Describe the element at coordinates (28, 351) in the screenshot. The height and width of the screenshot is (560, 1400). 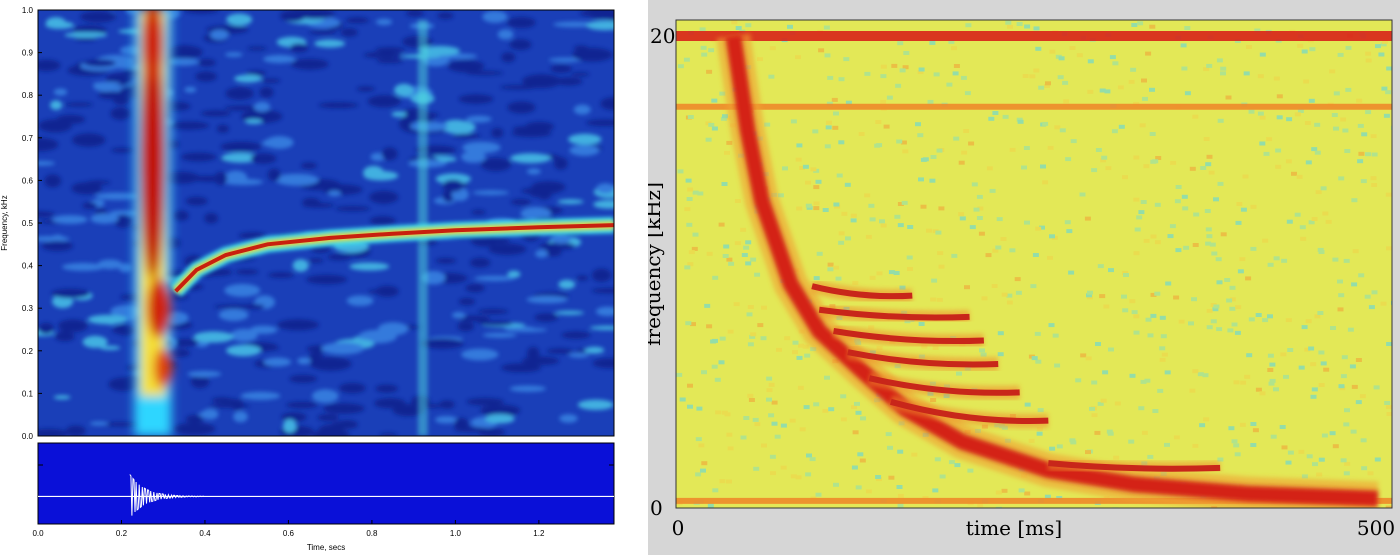
I see `left-y-tick-label: 0.2` at that location.